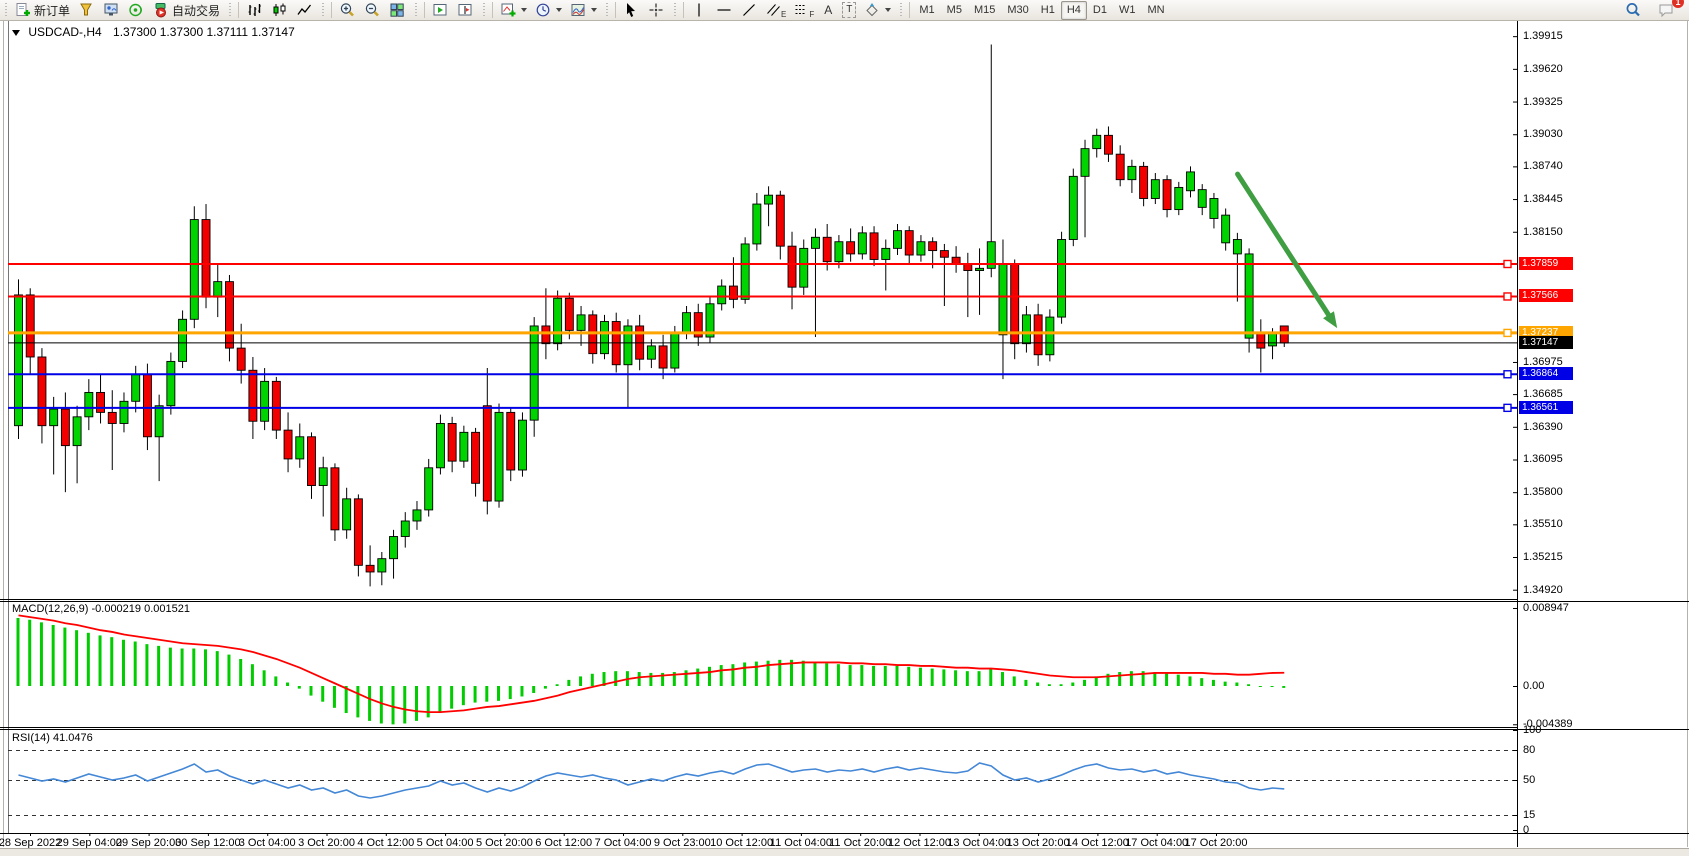 This screenshot has height=856, width=1689. I want to click on timeframe-m1-button: M1, so click(927, 9).